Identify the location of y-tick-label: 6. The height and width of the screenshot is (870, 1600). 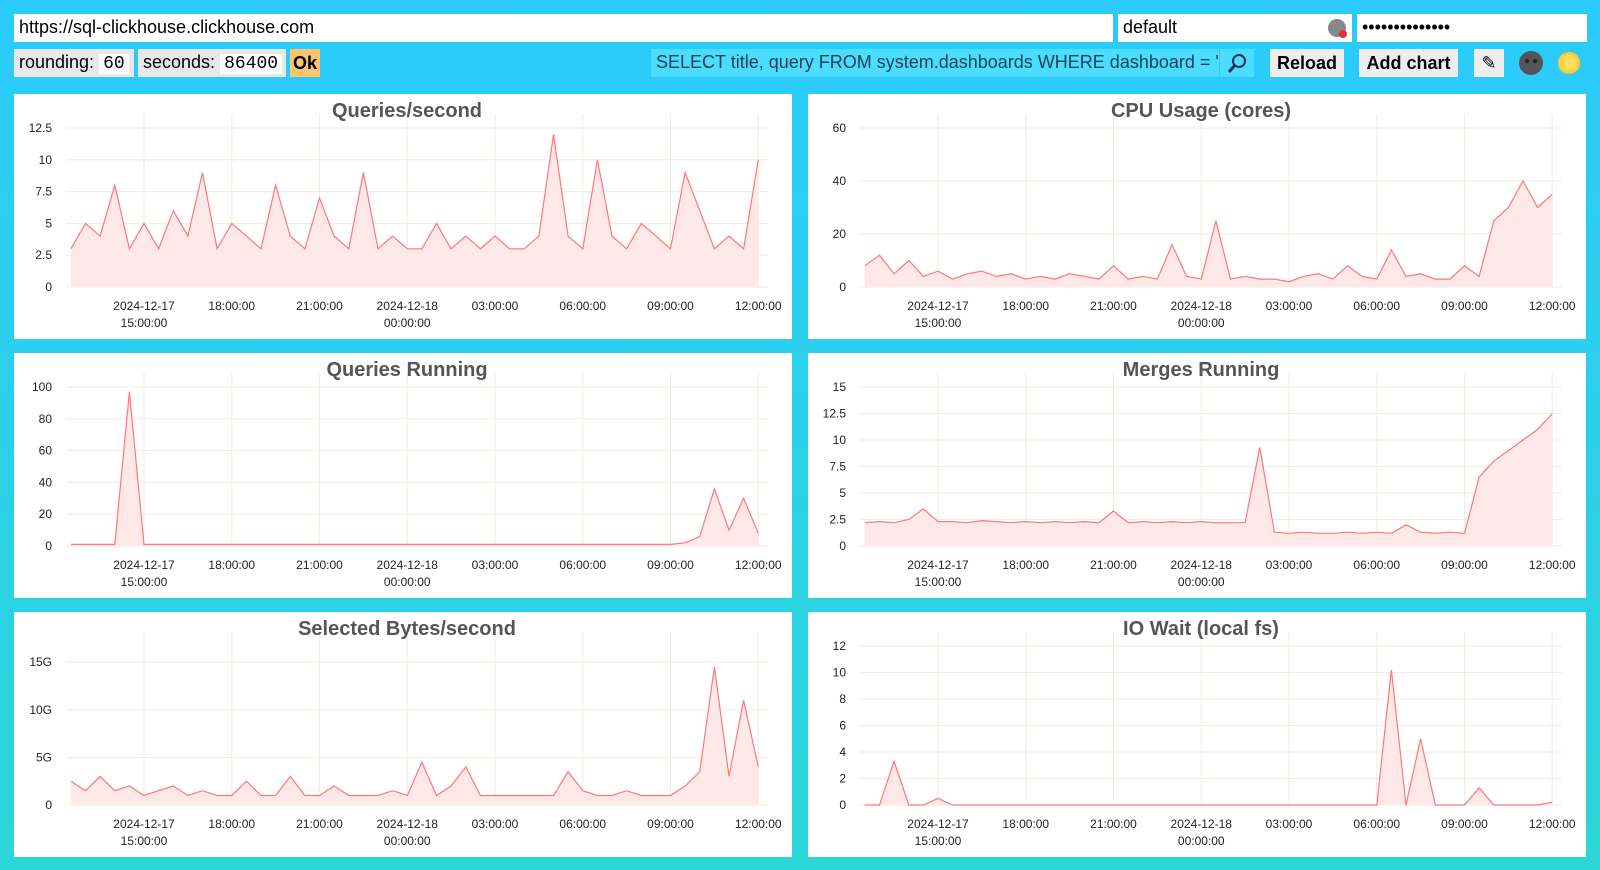
(842, 726).